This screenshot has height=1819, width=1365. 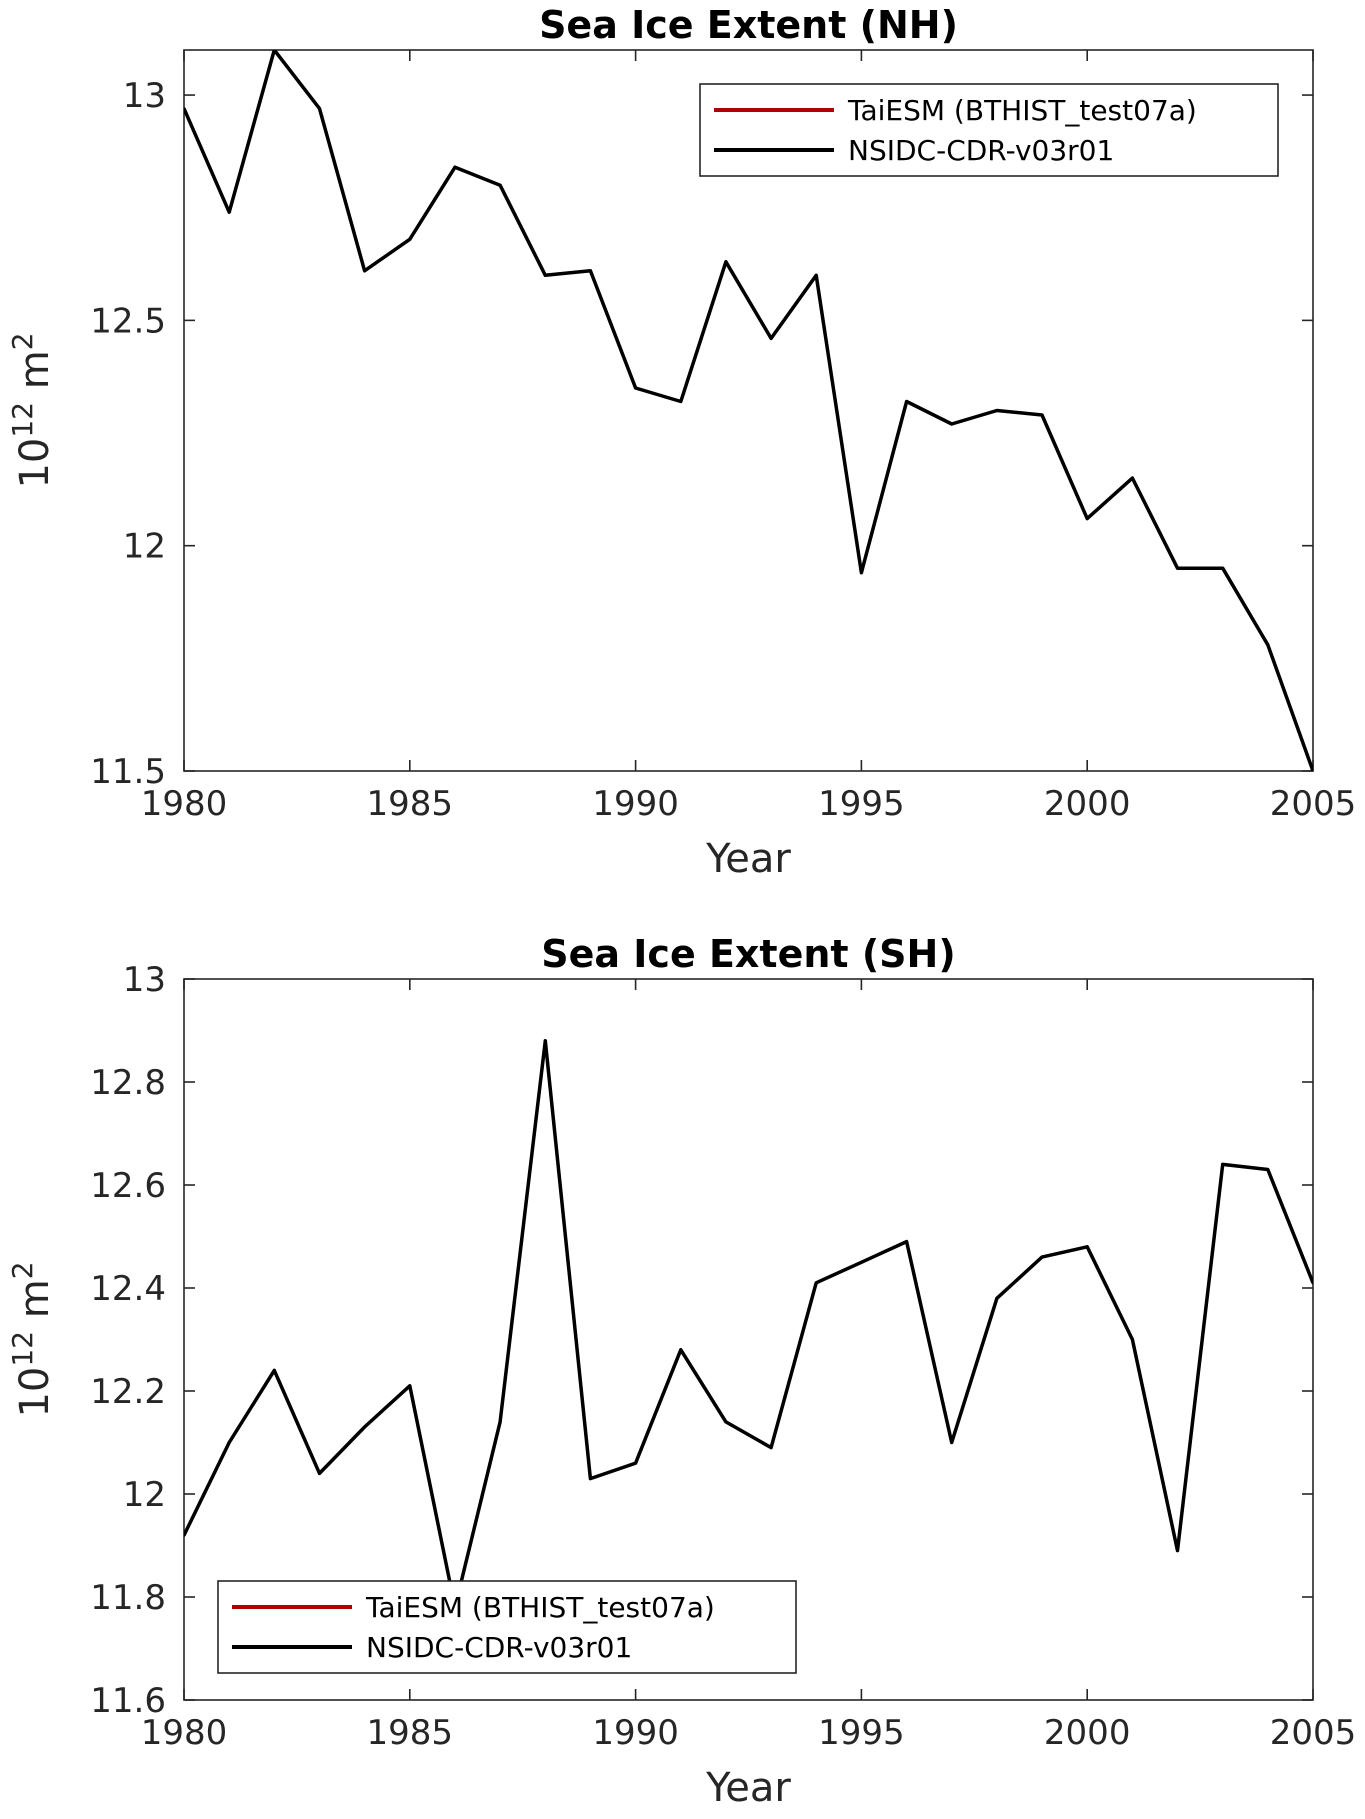 I want to click on y-tick-label: 12.2, so click(x=128, y=1392).